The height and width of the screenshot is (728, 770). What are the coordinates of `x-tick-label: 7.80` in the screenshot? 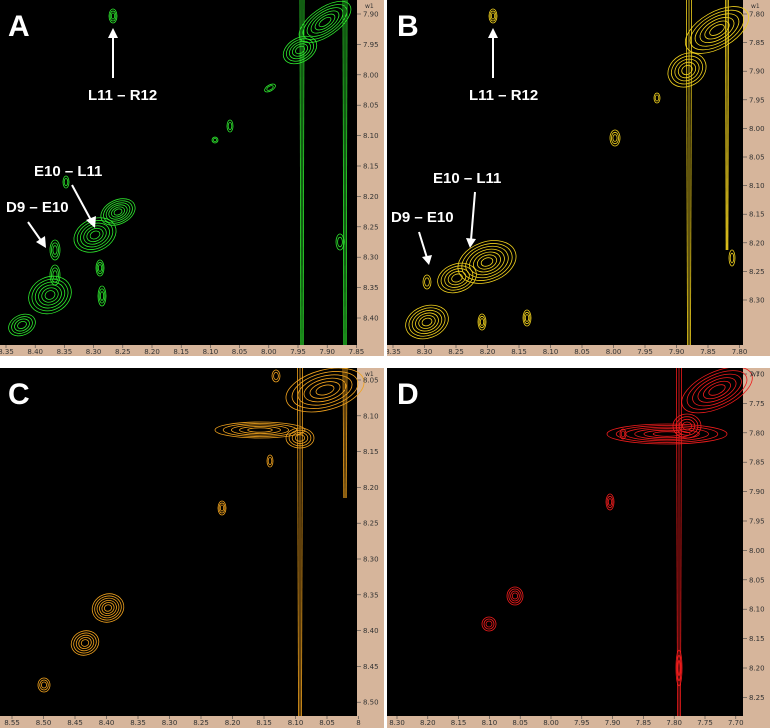 It's located at (674, 723).